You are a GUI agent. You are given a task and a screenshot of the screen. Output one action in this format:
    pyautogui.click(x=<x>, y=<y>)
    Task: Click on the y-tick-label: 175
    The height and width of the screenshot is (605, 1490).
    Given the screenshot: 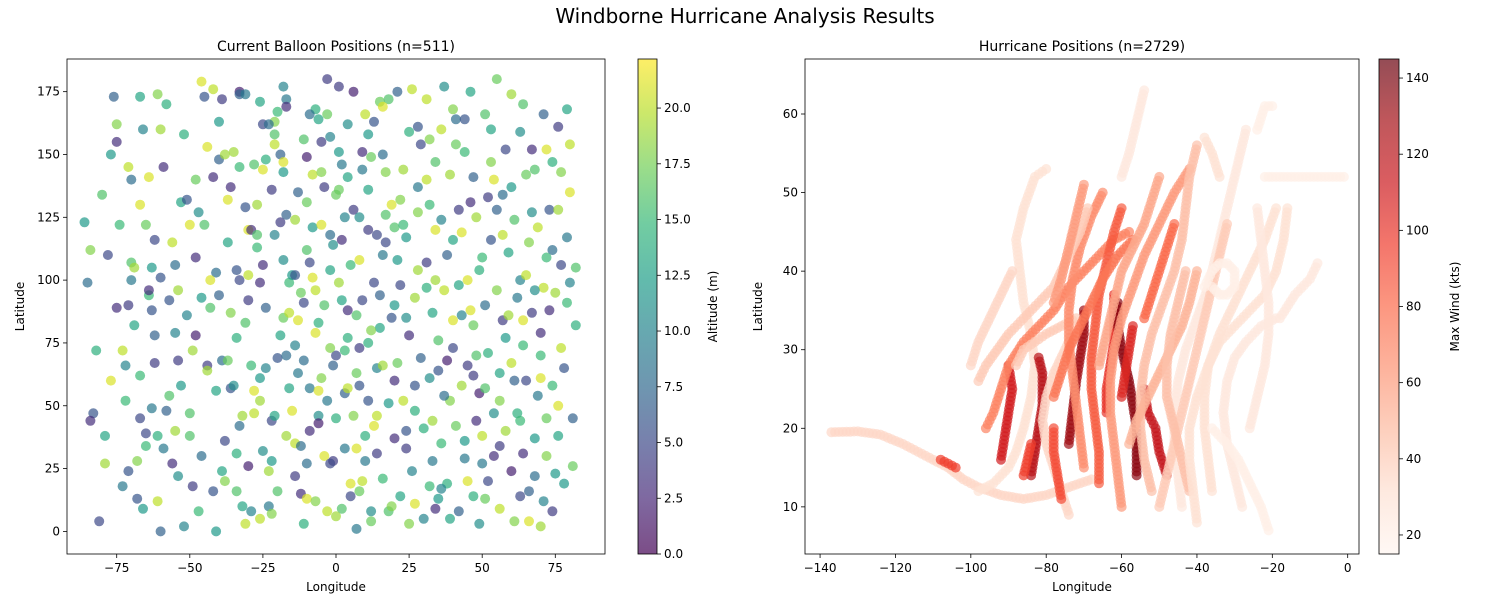 What is the action you would take?
    pyautogui.click(x=48, y=92)
    